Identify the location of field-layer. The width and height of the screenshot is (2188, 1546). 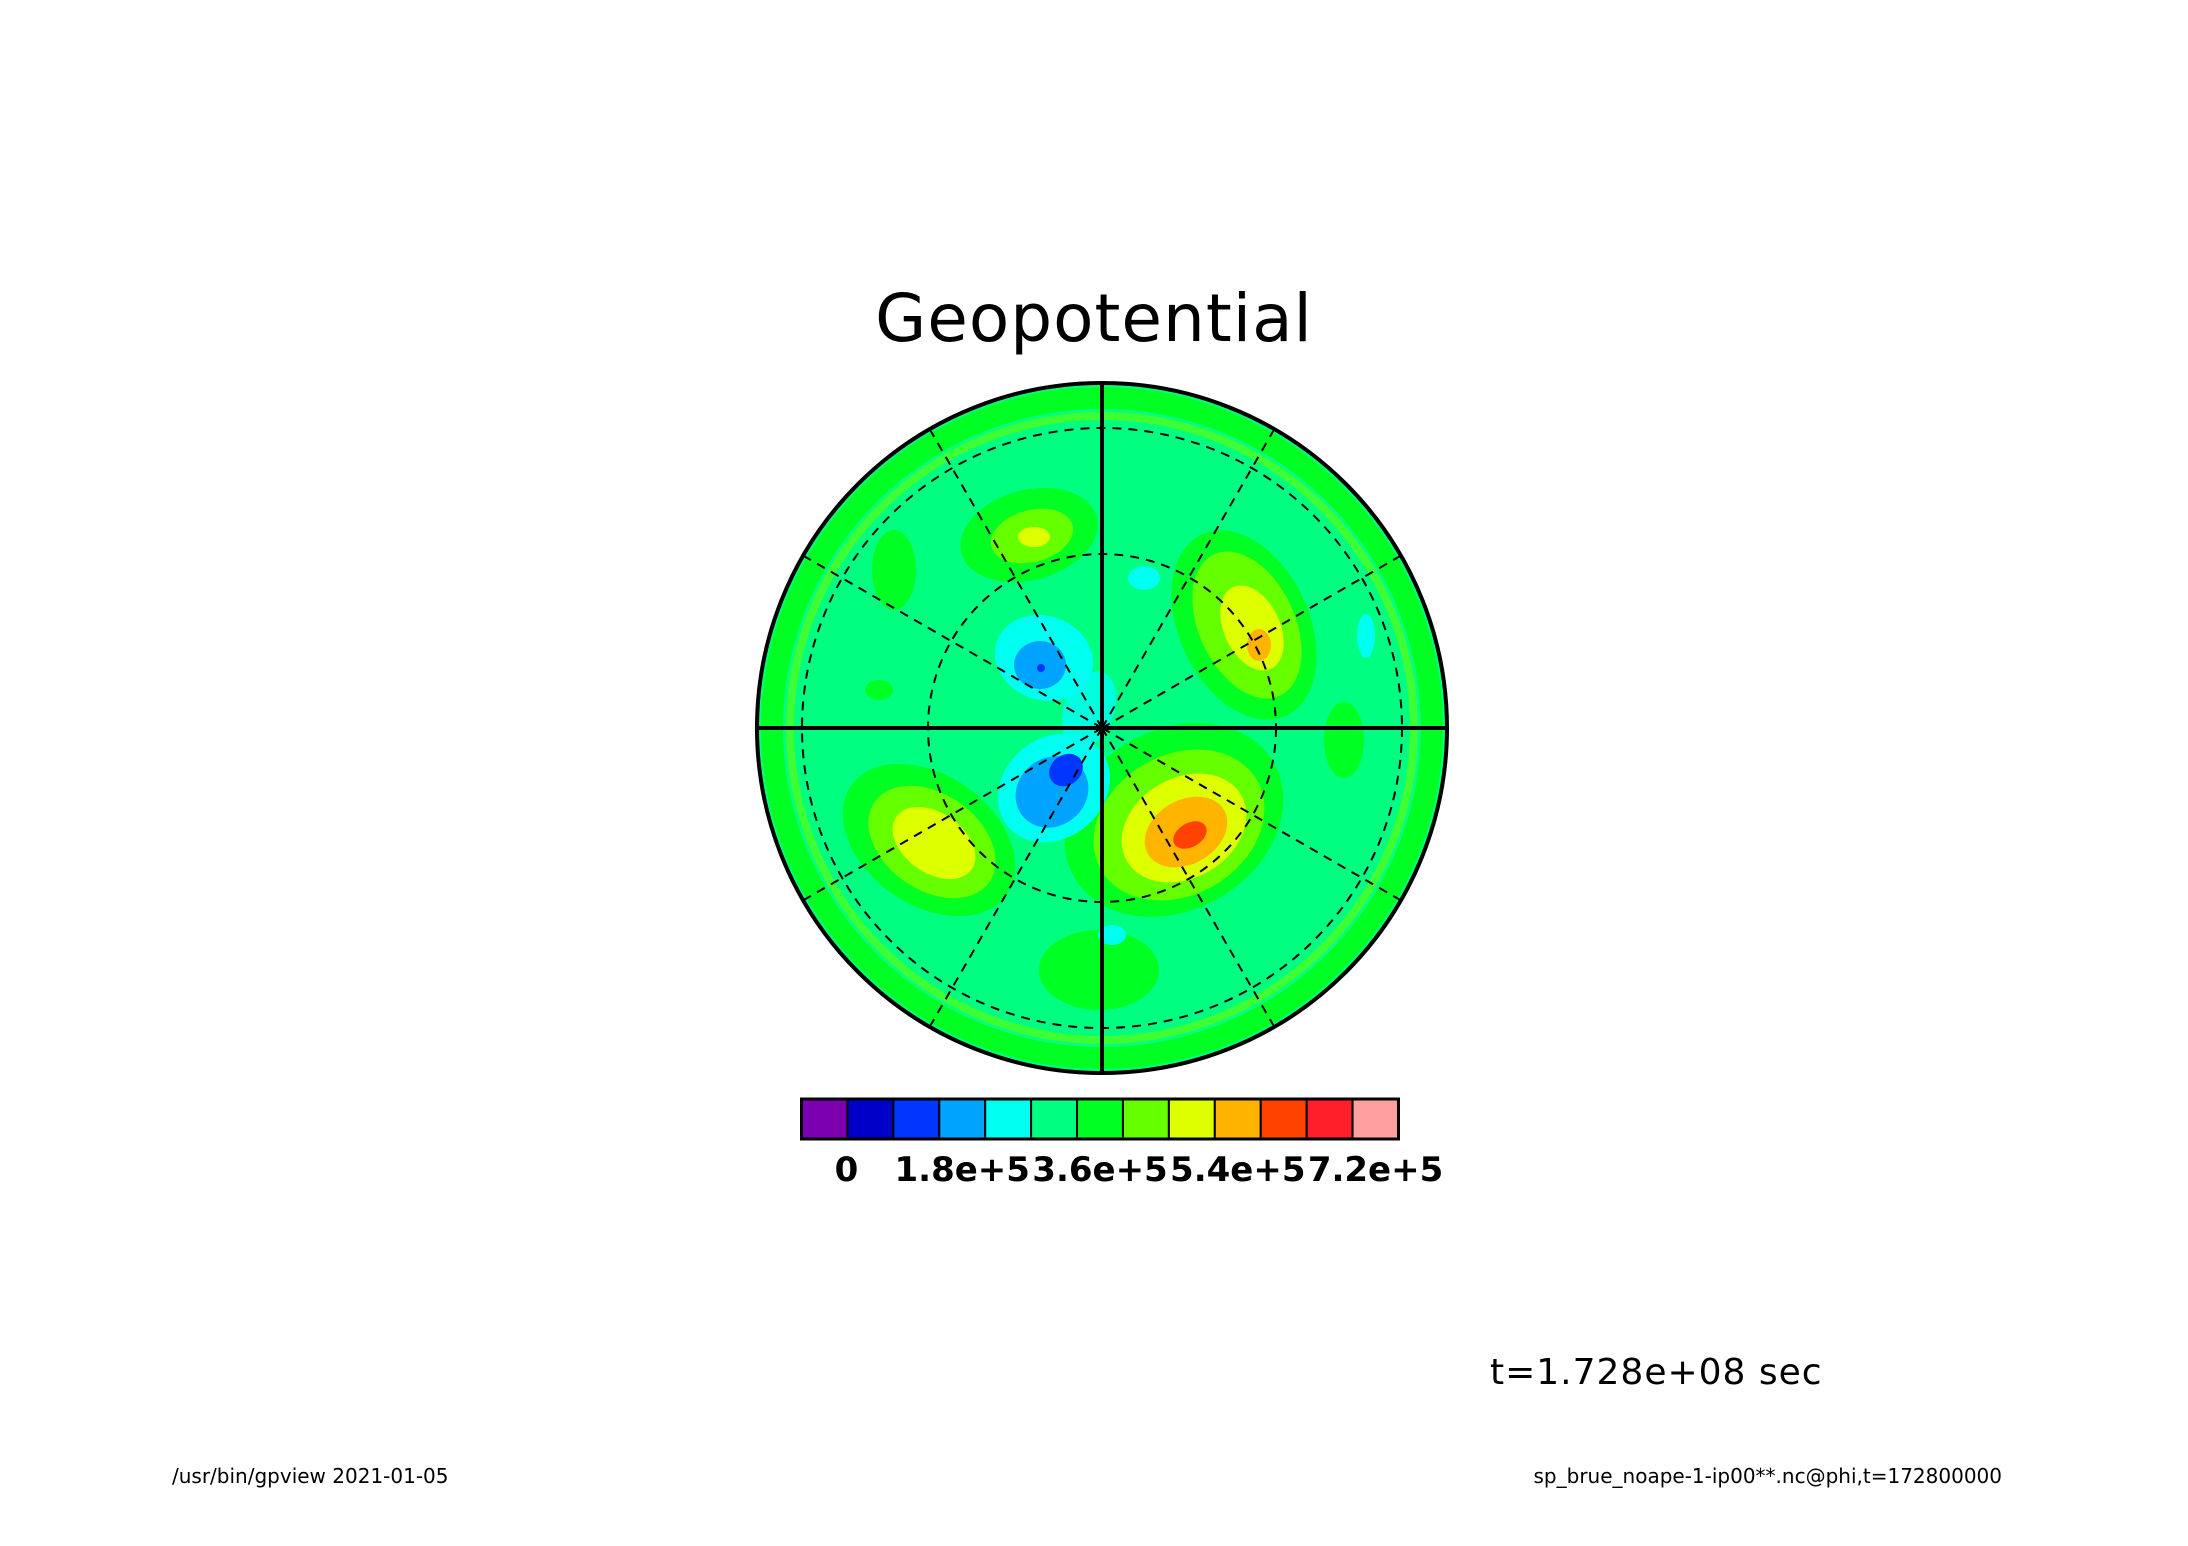
(1102, 728).